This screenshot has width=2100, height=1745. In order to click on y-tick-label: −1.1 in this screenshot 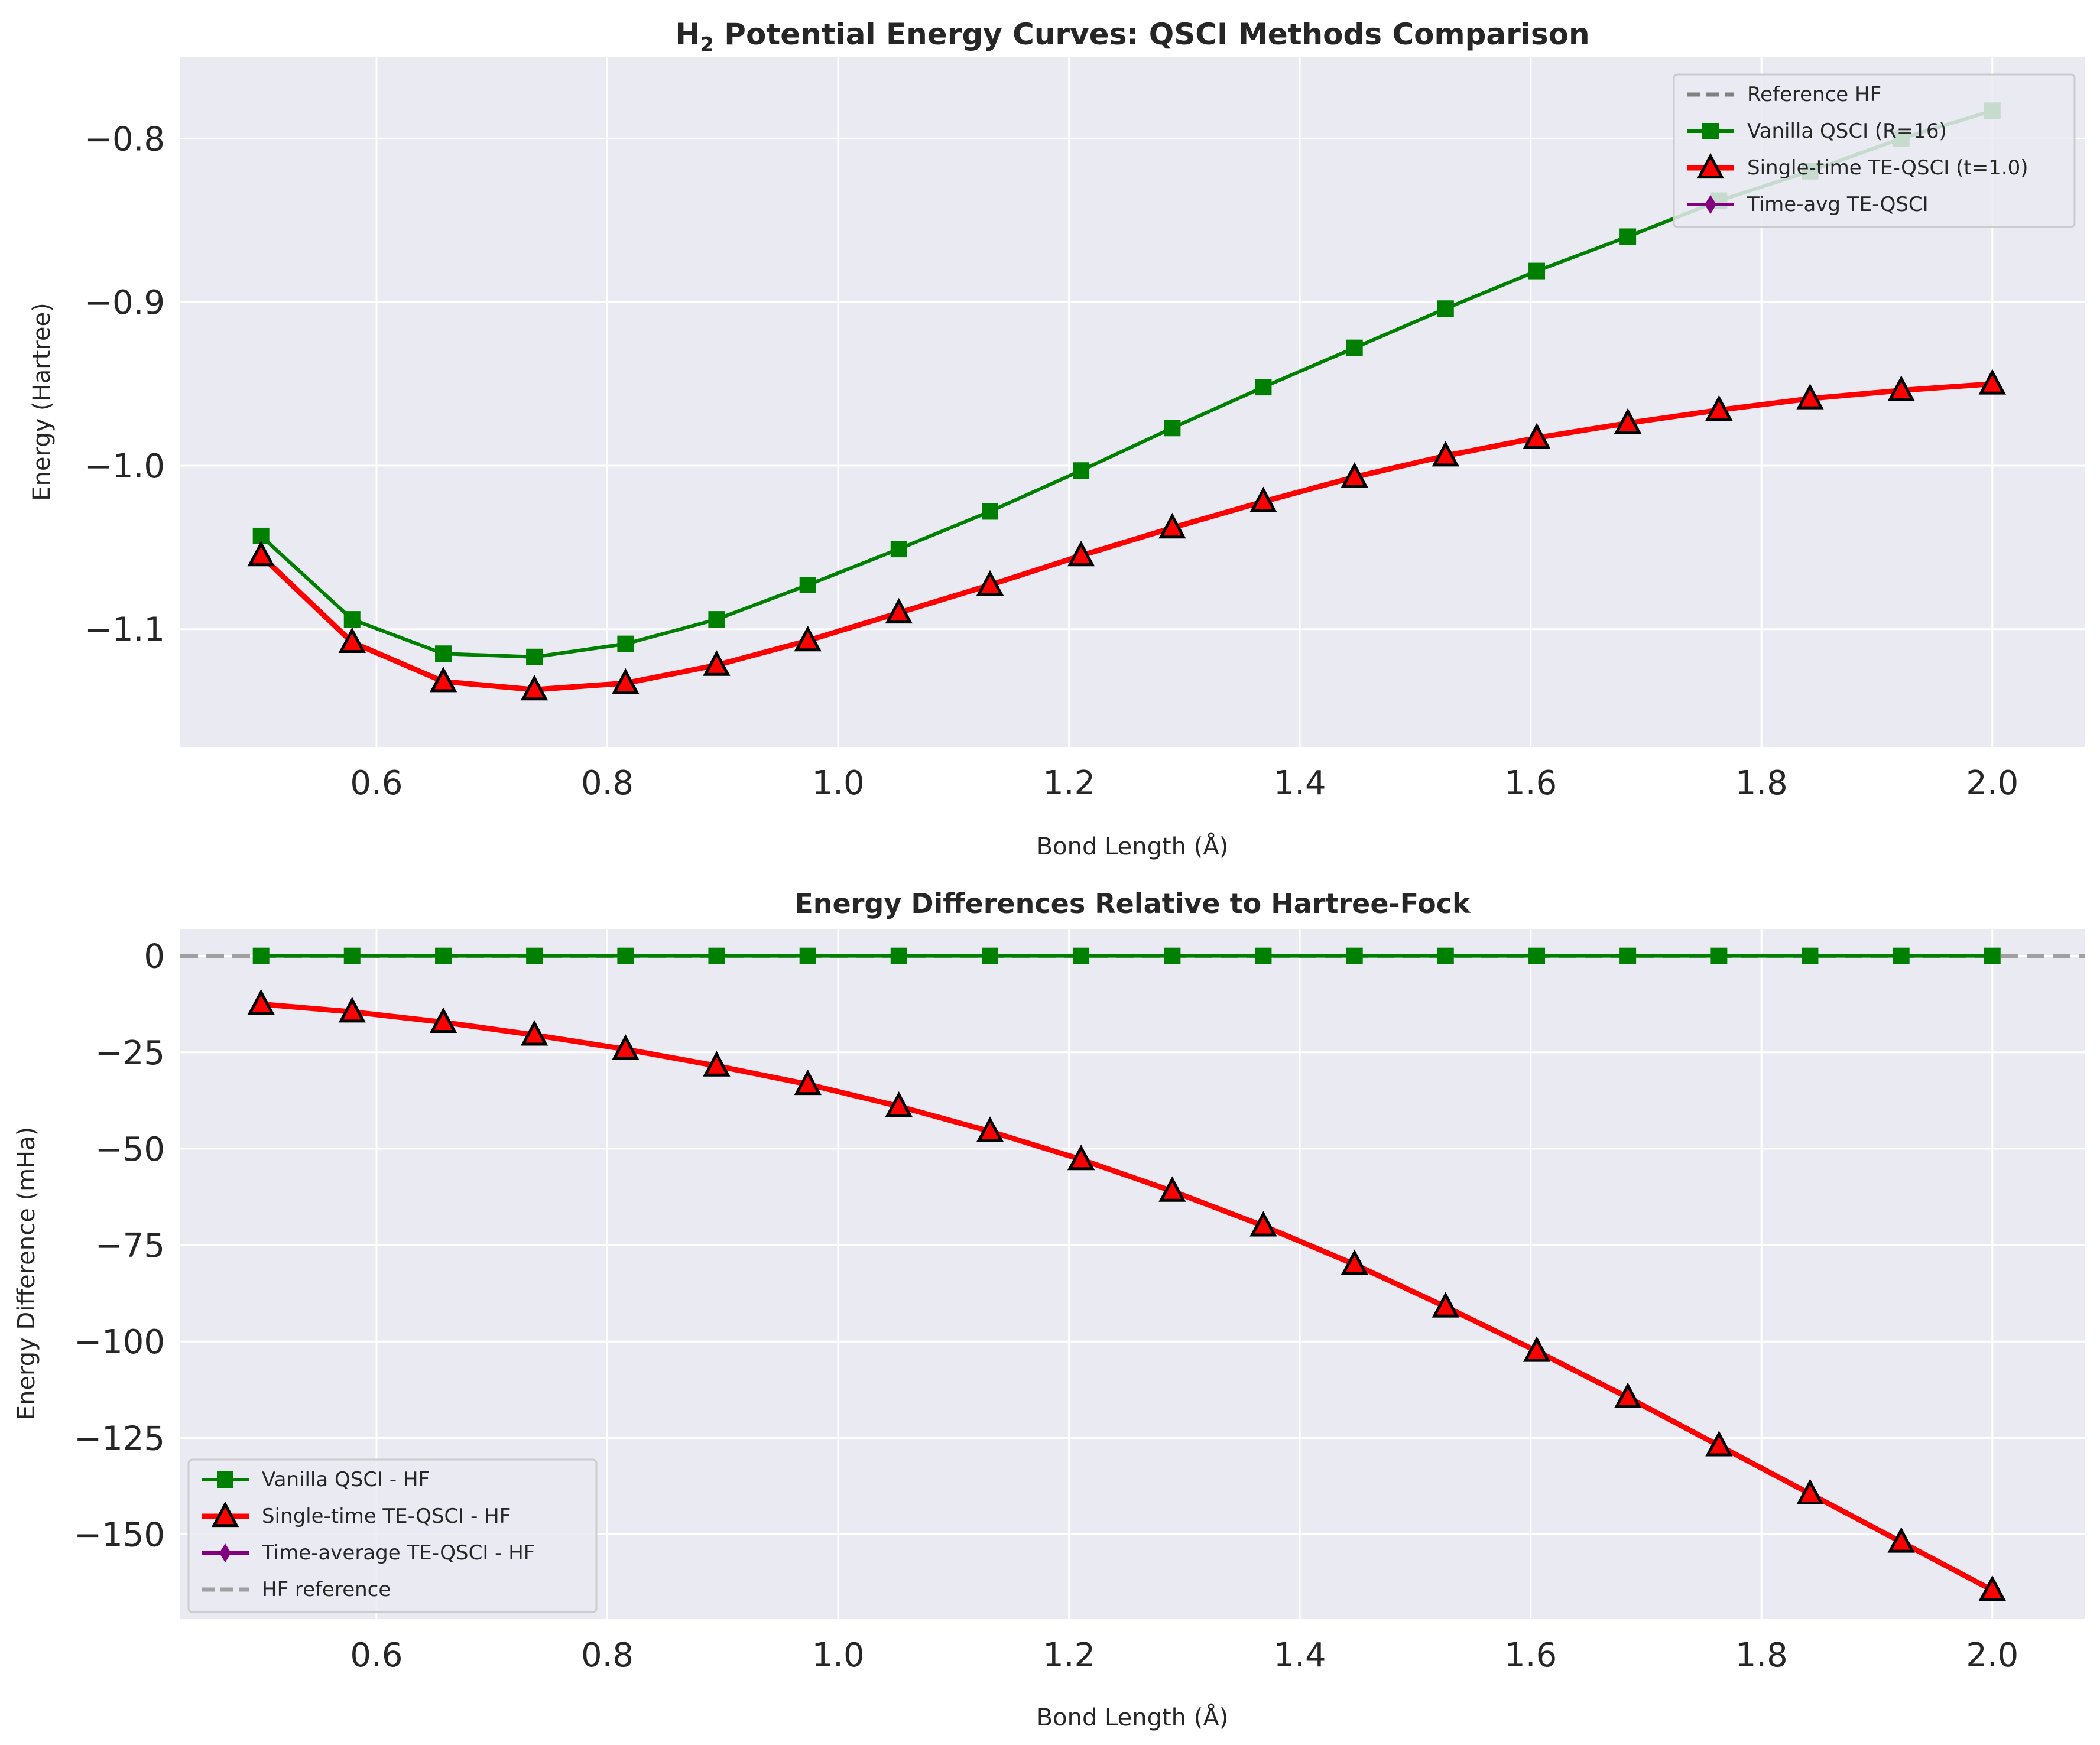, I will do `click(125, 630)`.